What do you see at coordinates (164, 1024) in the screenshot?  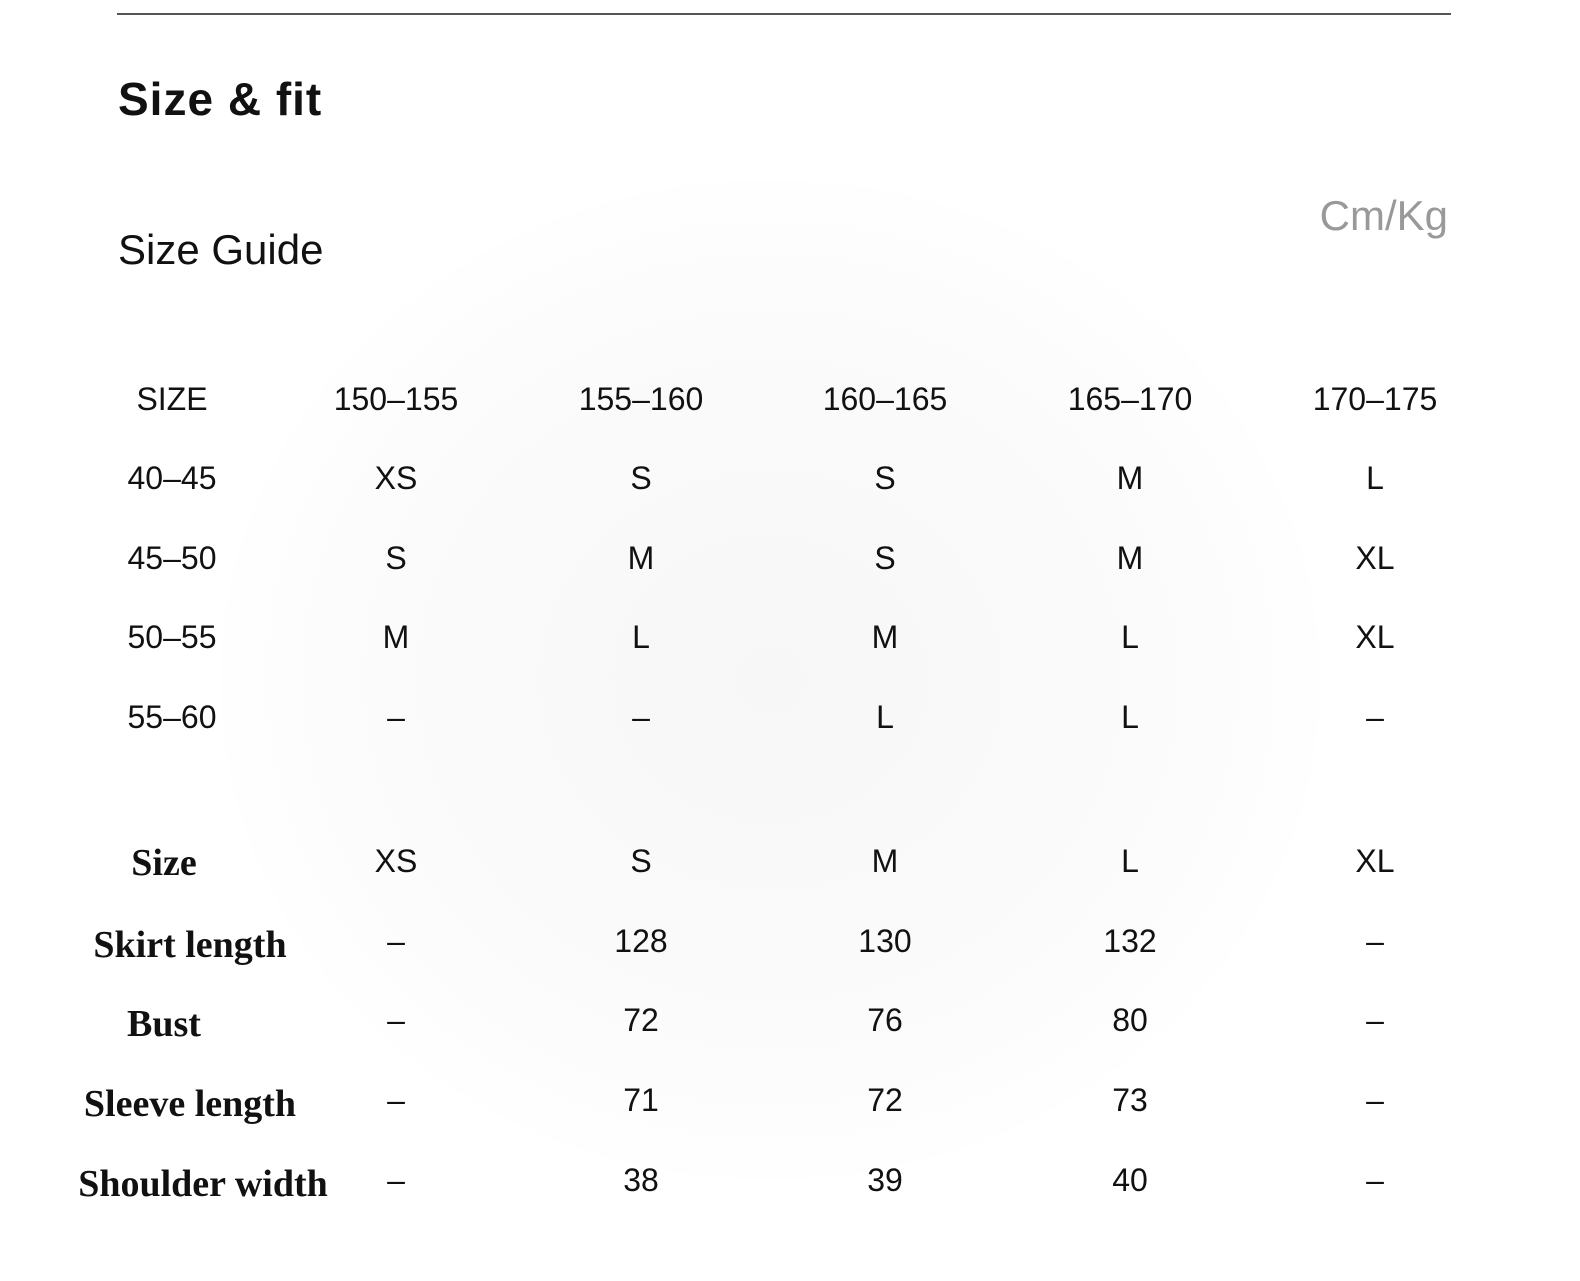 I see `measurement-row-label: Bust` at bounding box center [164, 1024].